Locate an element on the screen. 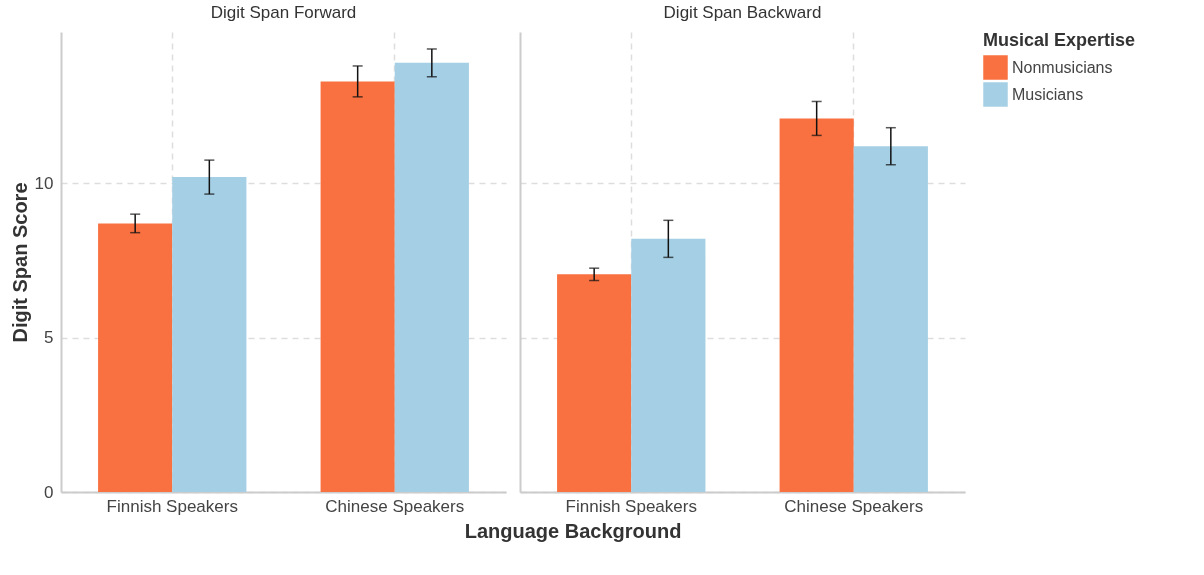 This screenshot has height=575, width=1204. legend-title: Musical Expertise is located at coordinates (1059, 40).